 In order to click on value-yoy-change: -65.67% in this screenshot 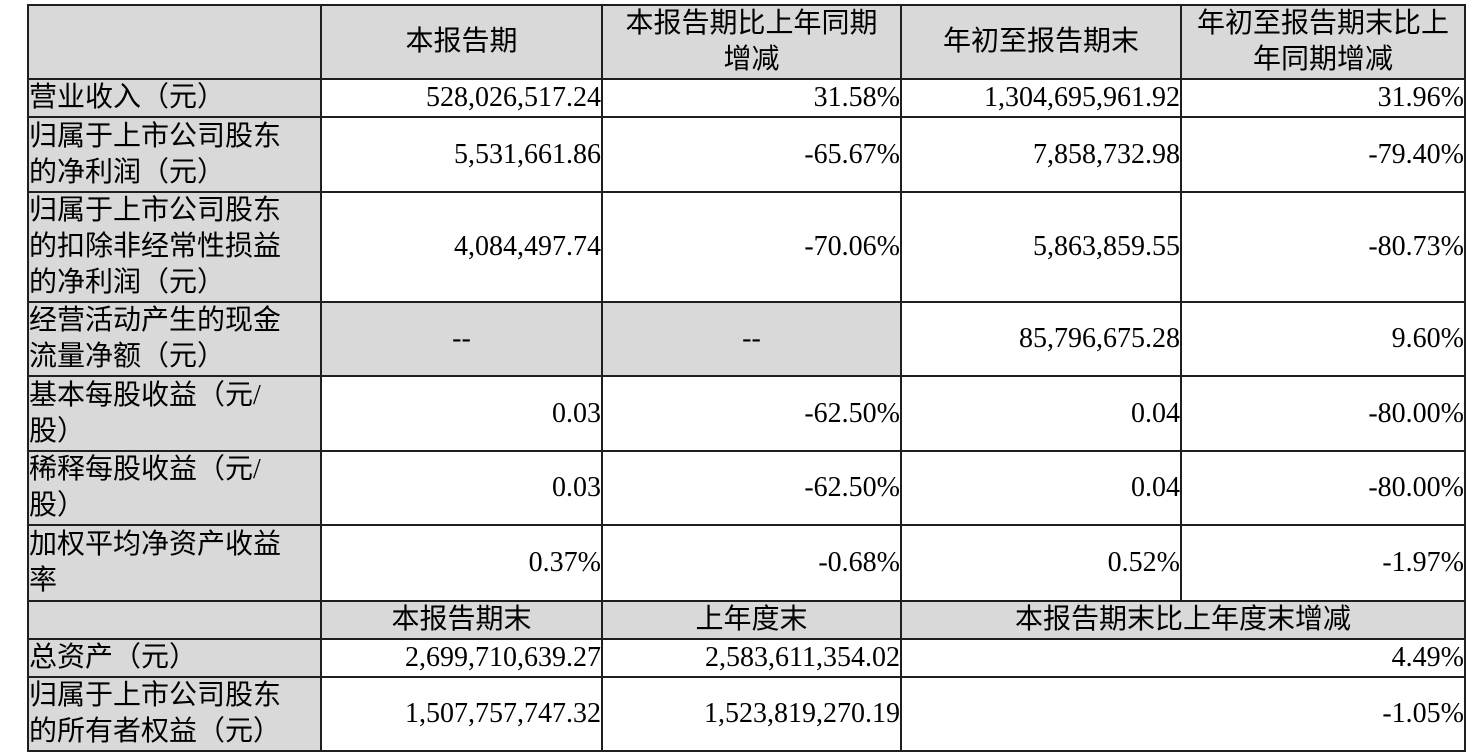, I will do `click(751, 154)`.